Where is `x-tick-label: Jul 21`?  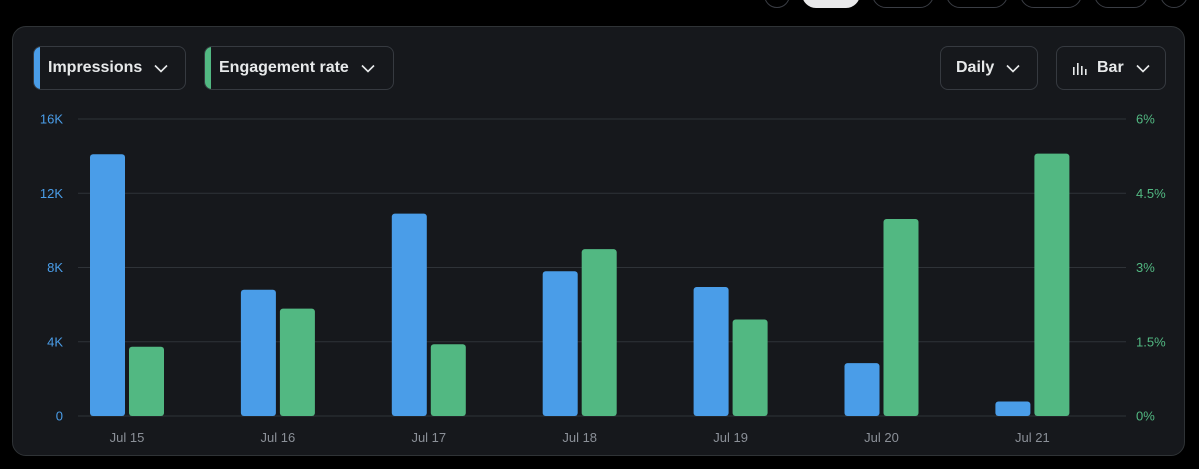
x-tick-label: Jul 21 is located at coordinates (1032, 437).